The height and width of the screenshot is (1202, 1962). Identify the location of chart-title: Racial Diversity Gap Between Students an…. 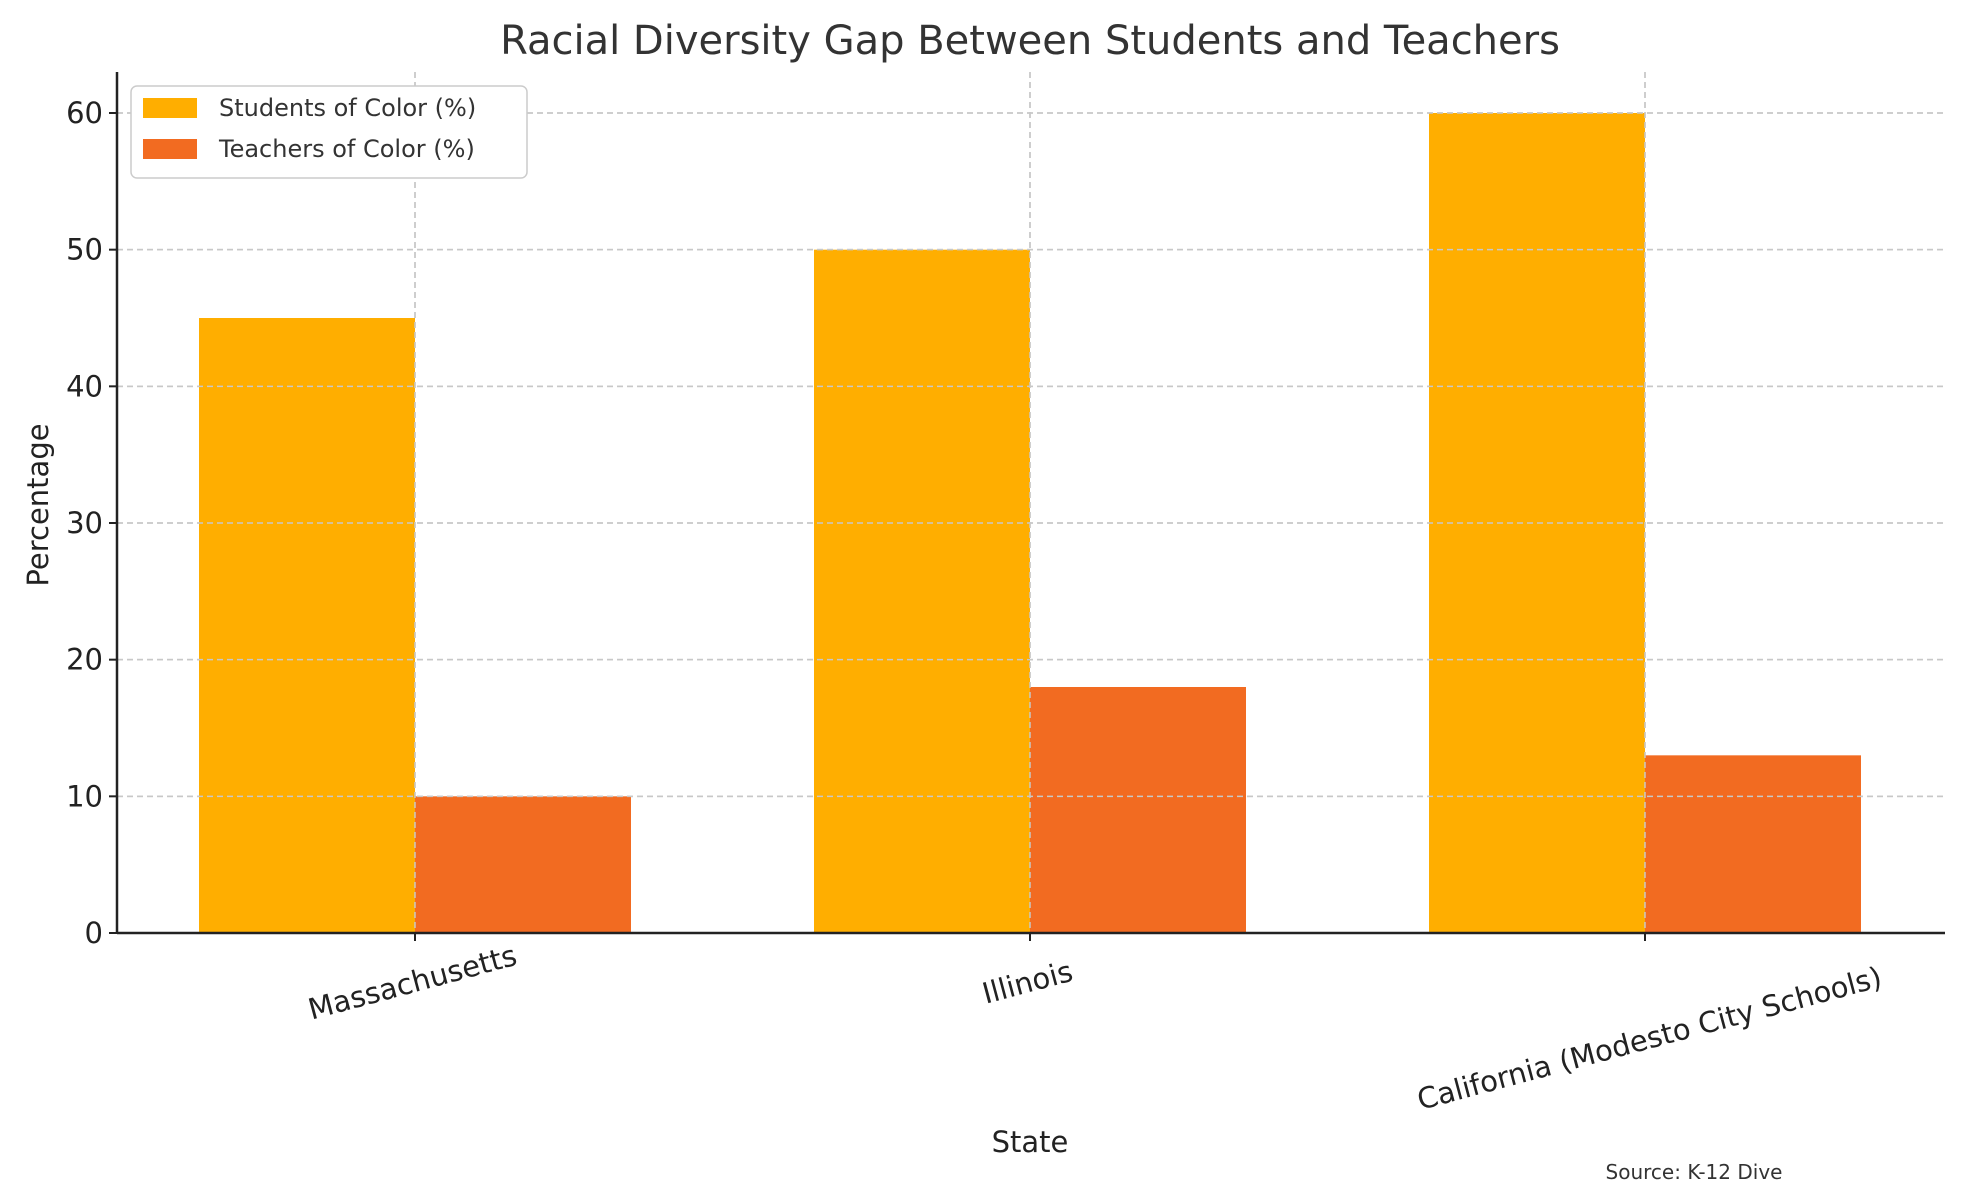
(1030, 41).